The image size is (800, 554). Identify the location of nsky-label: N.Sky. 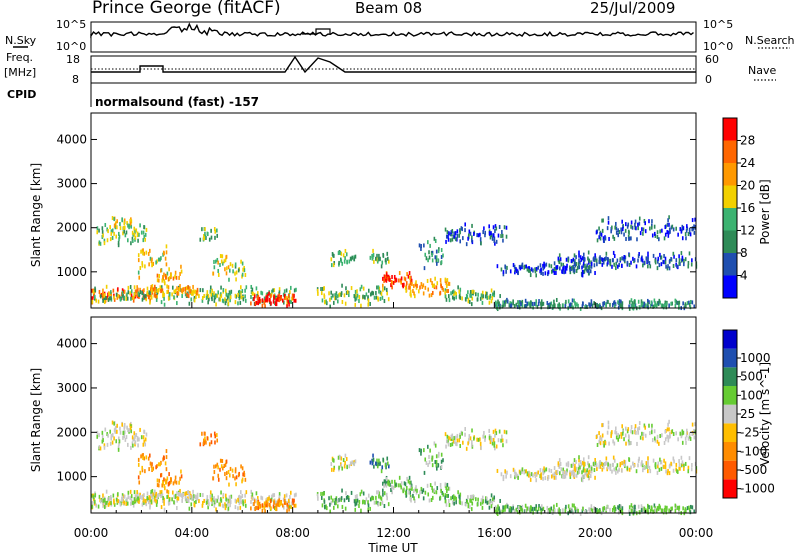
(21, 40).